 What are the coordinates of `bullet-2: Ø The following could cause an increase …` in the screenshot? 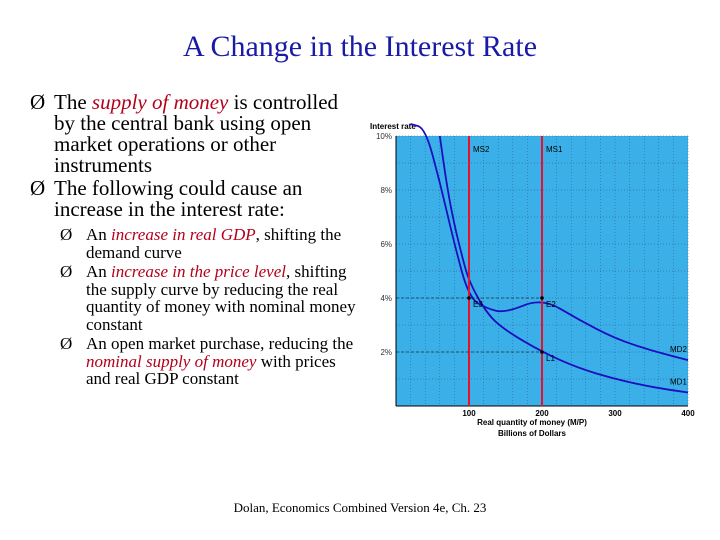 It's located at (195, 199).